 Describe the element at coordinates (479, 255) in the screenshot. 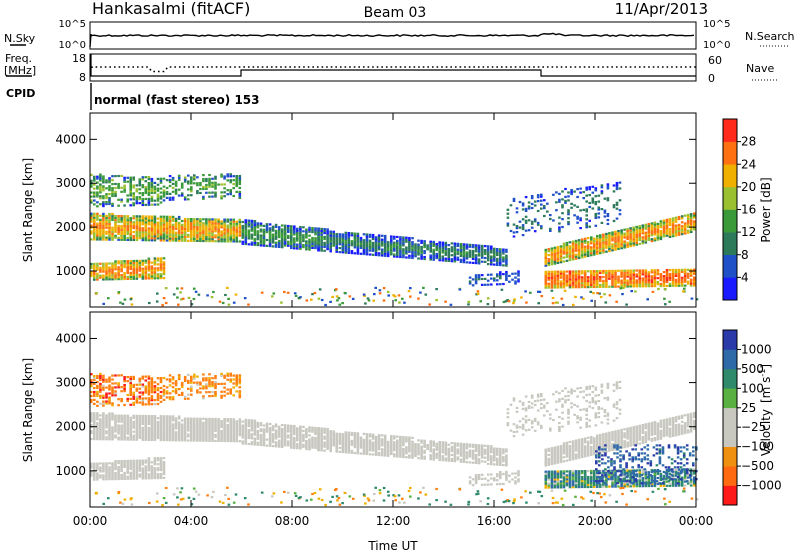

I see `power-cell-1936` at that location.